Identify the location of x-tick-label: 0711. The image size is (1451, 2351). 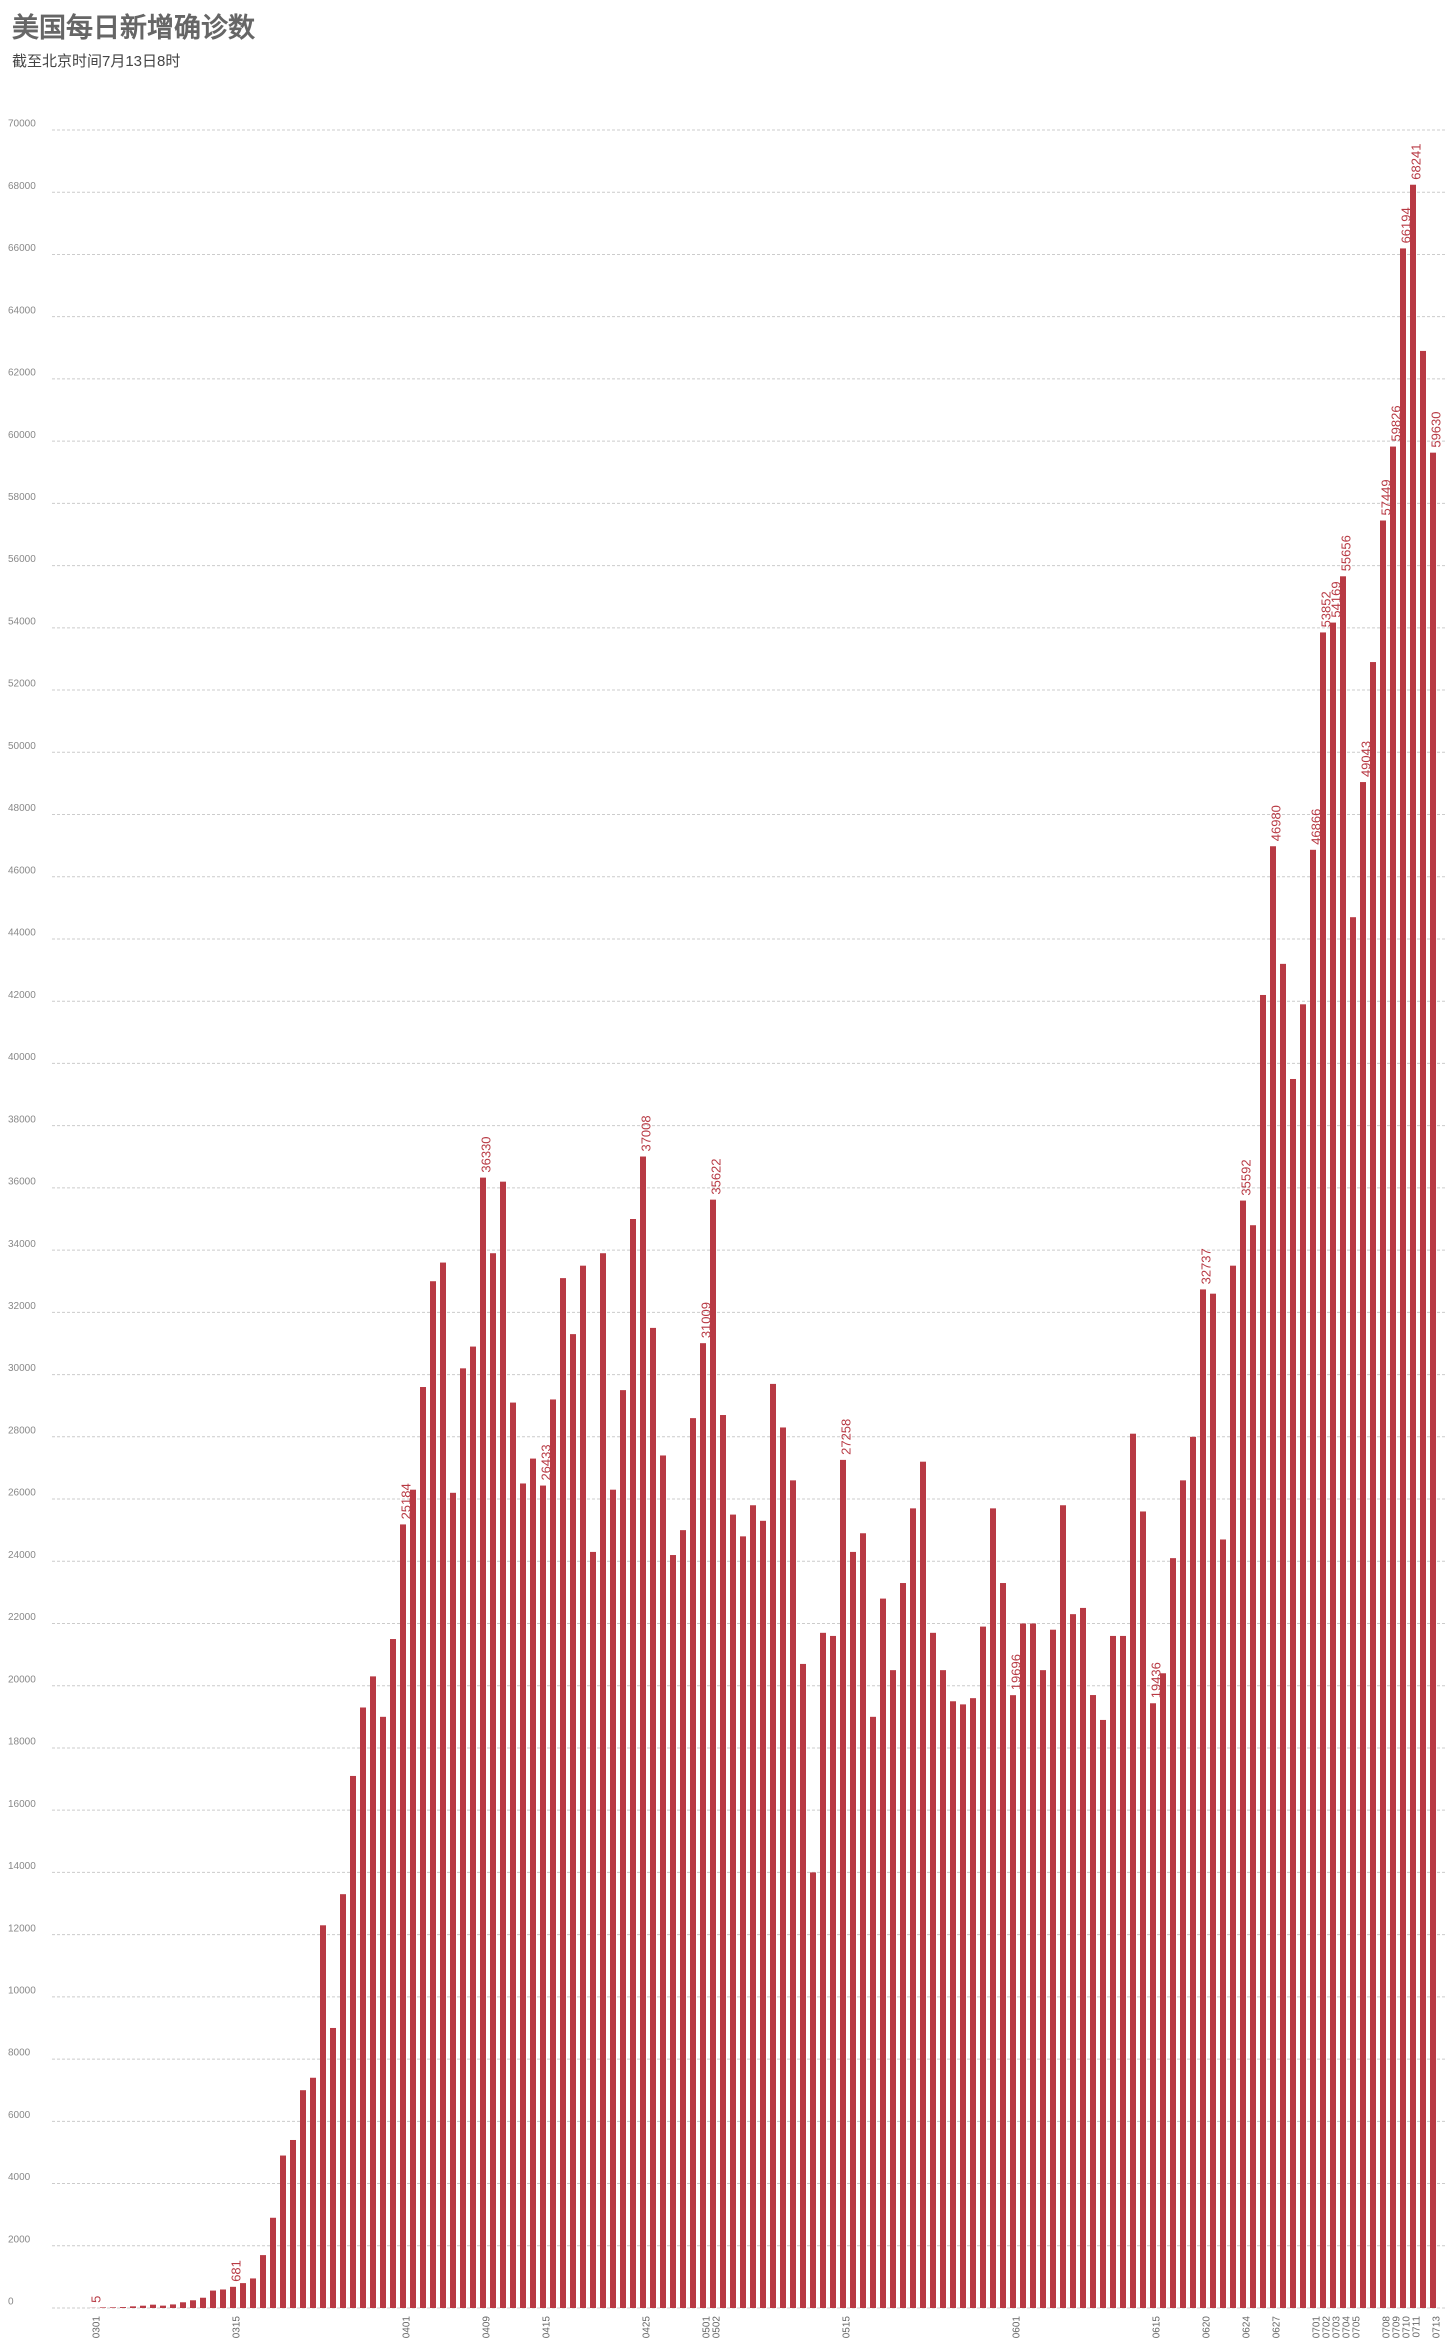
(1417, 2327).